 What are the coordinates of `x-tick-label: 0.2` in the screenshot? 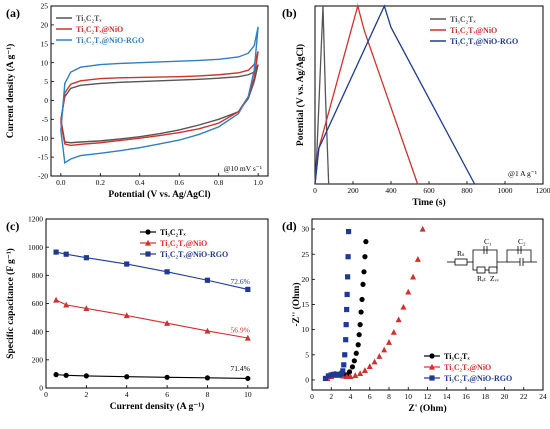 It's located at (101, 182).